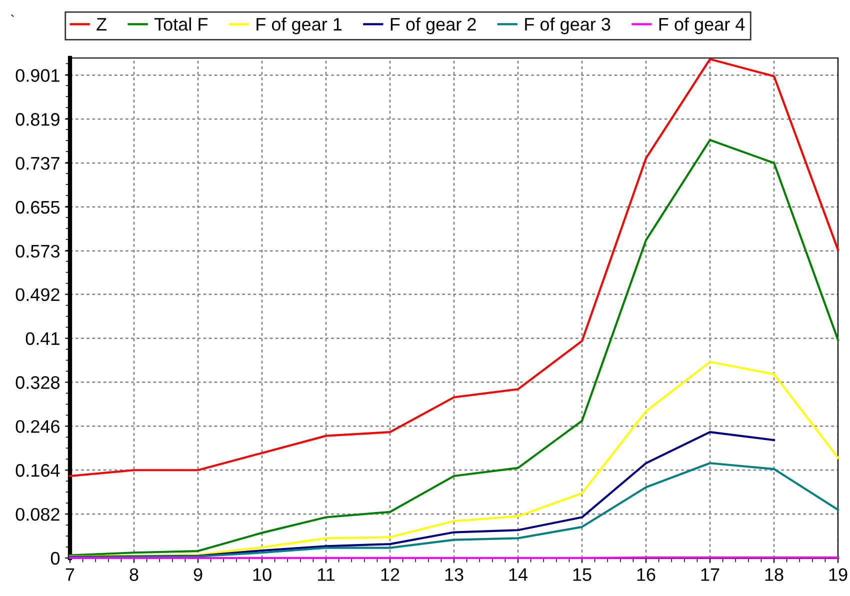 Image resolution: width=850 pixels, height=596 pixels. Describe the element at coordinates (198, 574) in the screenshot. I see `x-tick-label: 9` at that location.